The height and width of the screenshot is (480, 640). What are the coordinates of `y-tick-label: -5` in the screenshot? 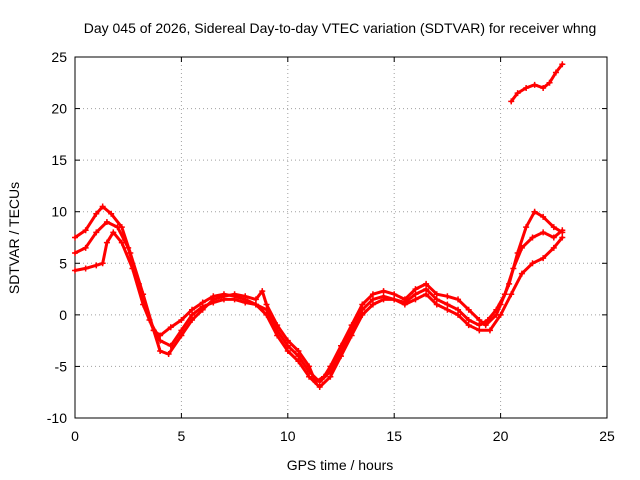 It's located at (61, 366).